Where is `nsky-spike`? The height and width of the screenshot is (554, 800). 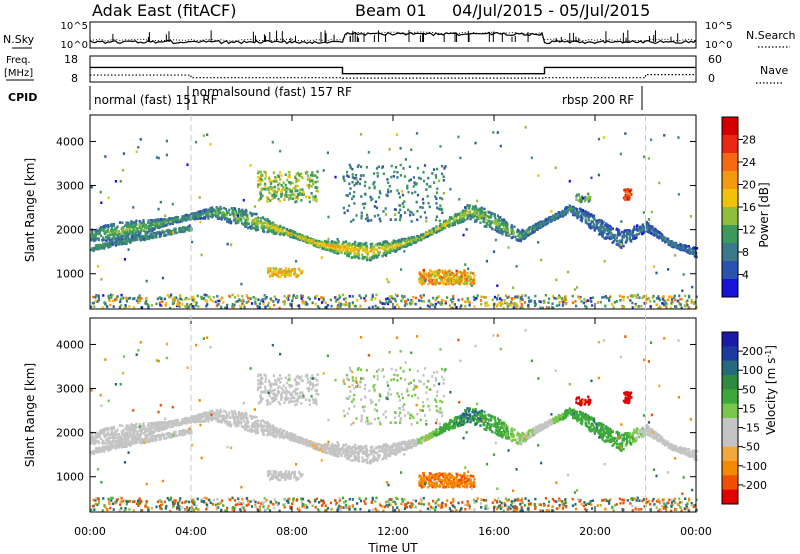
nsky-spike is located at coordinates (350, 39).